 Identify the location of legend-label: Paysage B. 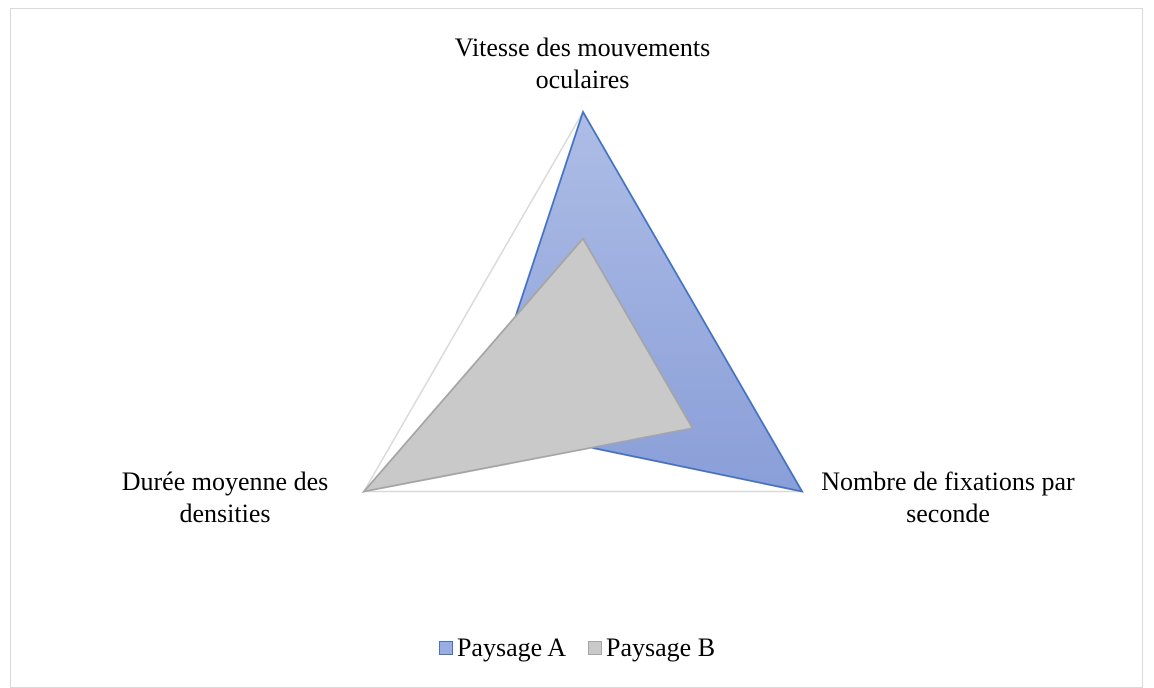
(661, 647).